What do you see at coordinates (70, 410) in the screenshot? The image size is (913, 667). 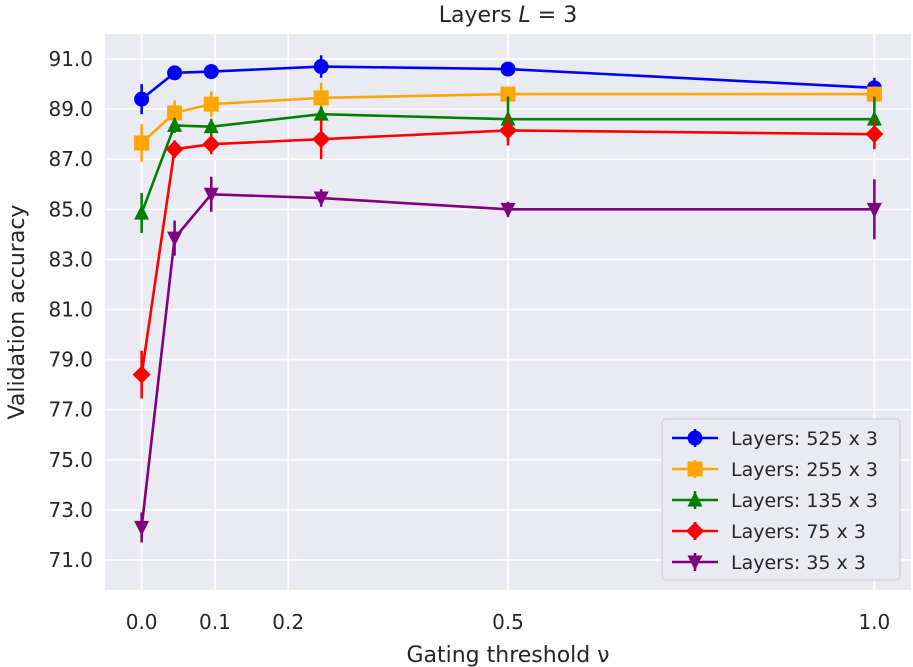 I see `y-tick-label: 77.0` at bounding box center [70, 410].